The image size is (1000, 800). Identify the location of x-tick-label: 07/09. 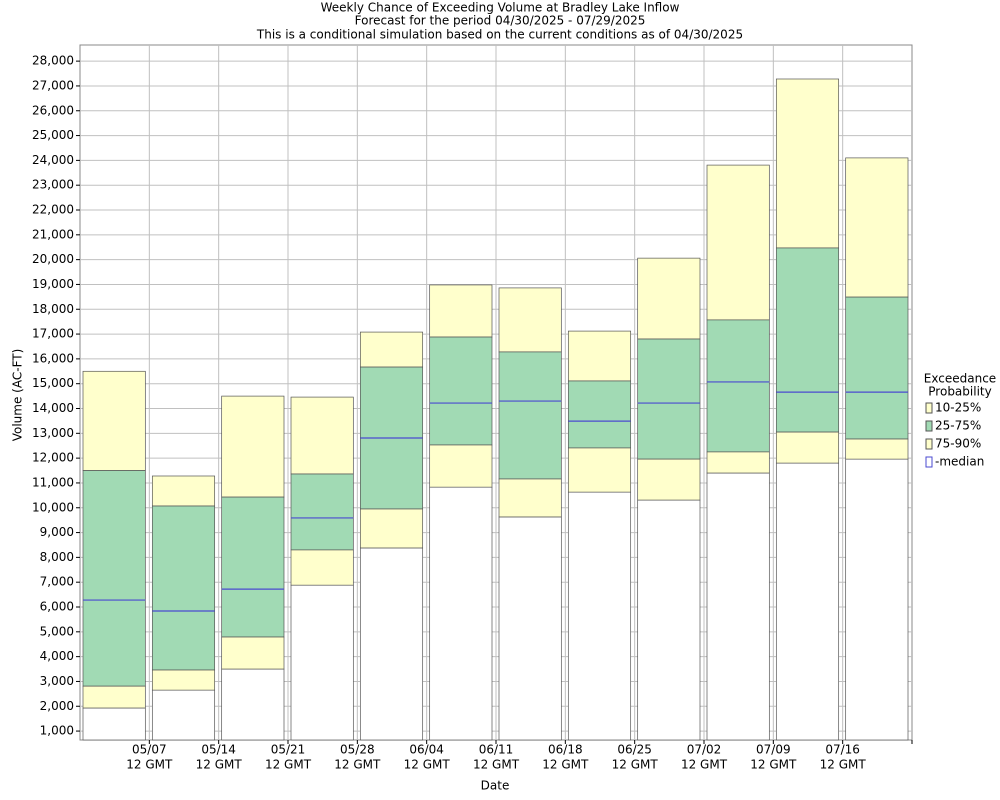
(773, 750).